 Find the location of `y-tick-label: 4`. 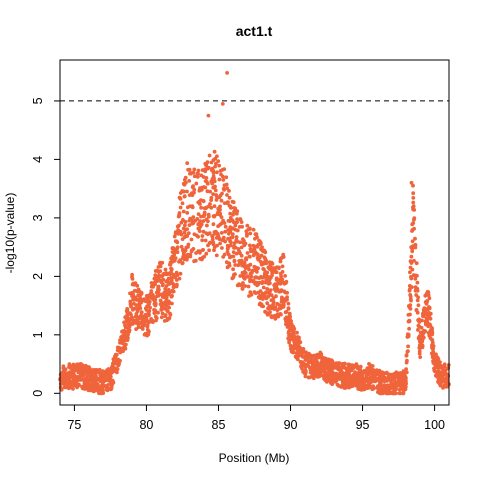

y-tick-label: 4 is located at coordinates (38, 159).